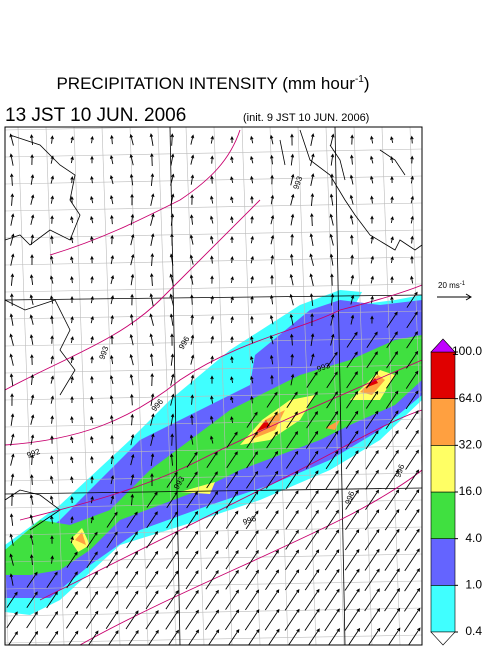 The width and height of the screenshot is (500, 655). Describe the element at coordinates (212, 83) in the screenshot. I see `title: PRECIPITATION INTENSITY (mm hour-1)` at that location.